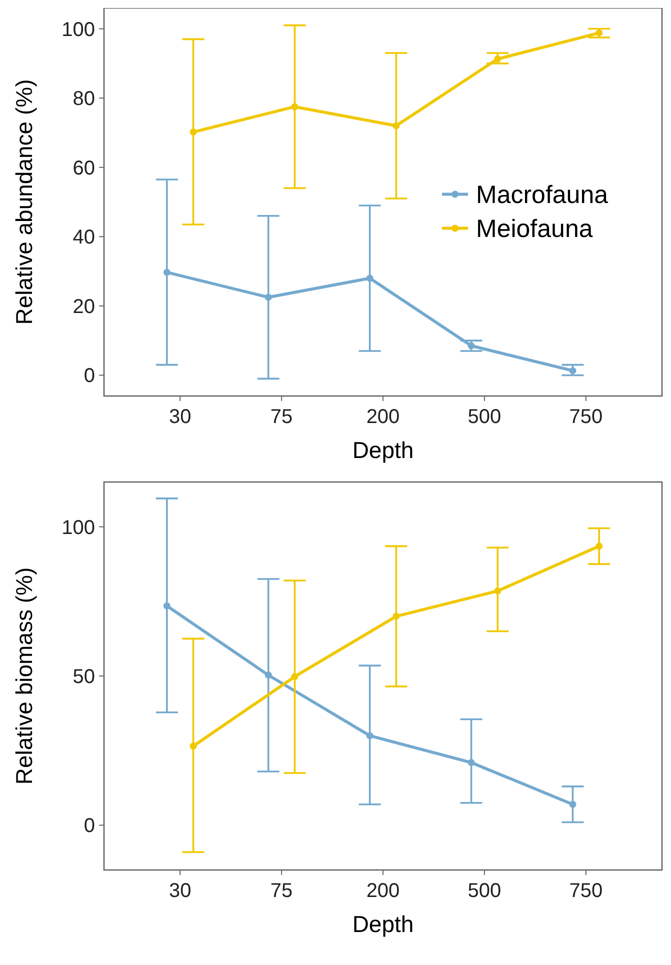 This screenshot has height=965, width=671. What do you see at coordinates (542, 194) in the screenshot?
I see `legend-label: Macrofauna` at bounding box center [542, 194].